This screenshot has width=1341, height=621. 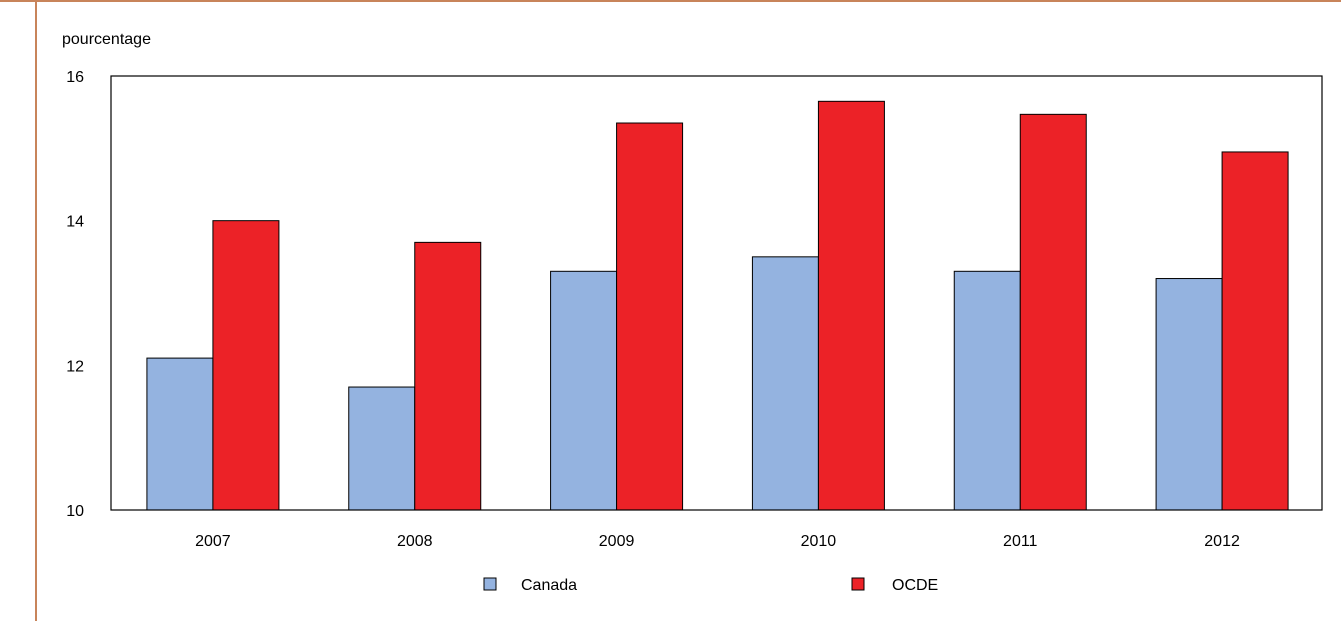 What do you see at coordinates (819, 541) in the screenshot?
I see `x-tick-label: 2010` at bounding box center [819, 541].